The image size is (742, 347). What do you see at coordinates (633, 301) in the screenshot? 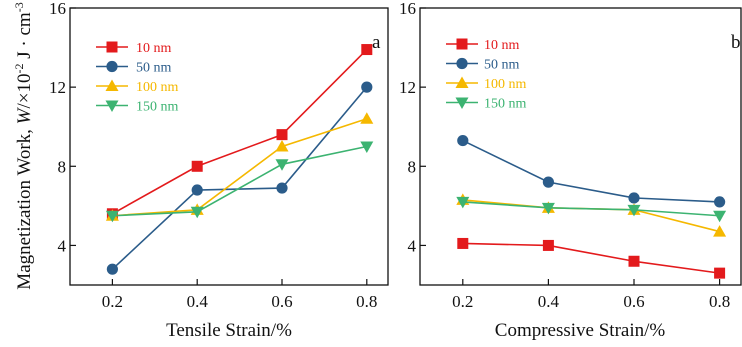
I see `x-tick-label-b: 0.6` at bounding box center [633, 301].